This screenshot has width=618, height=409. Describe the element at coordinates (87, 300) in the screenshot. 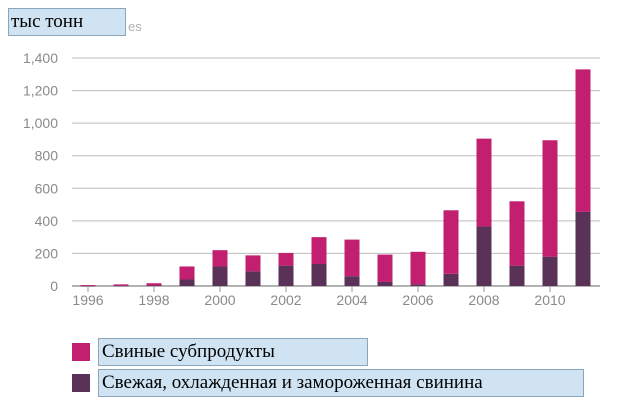

I see `x-tick-label: 1996` at that location.